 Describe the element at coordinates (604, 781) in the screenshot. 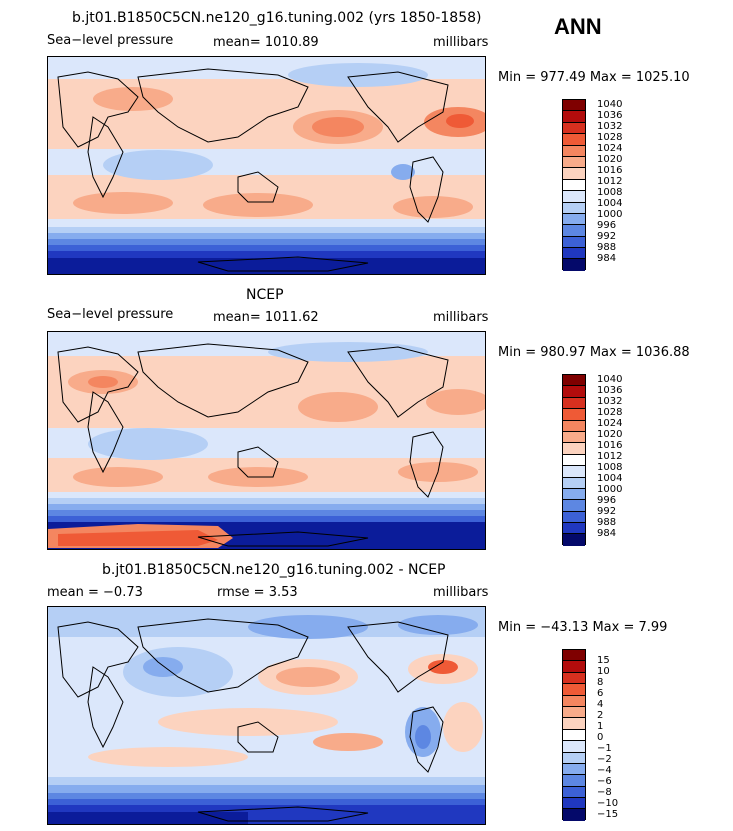

I see `panel3-cbar-label: −6` at that location.